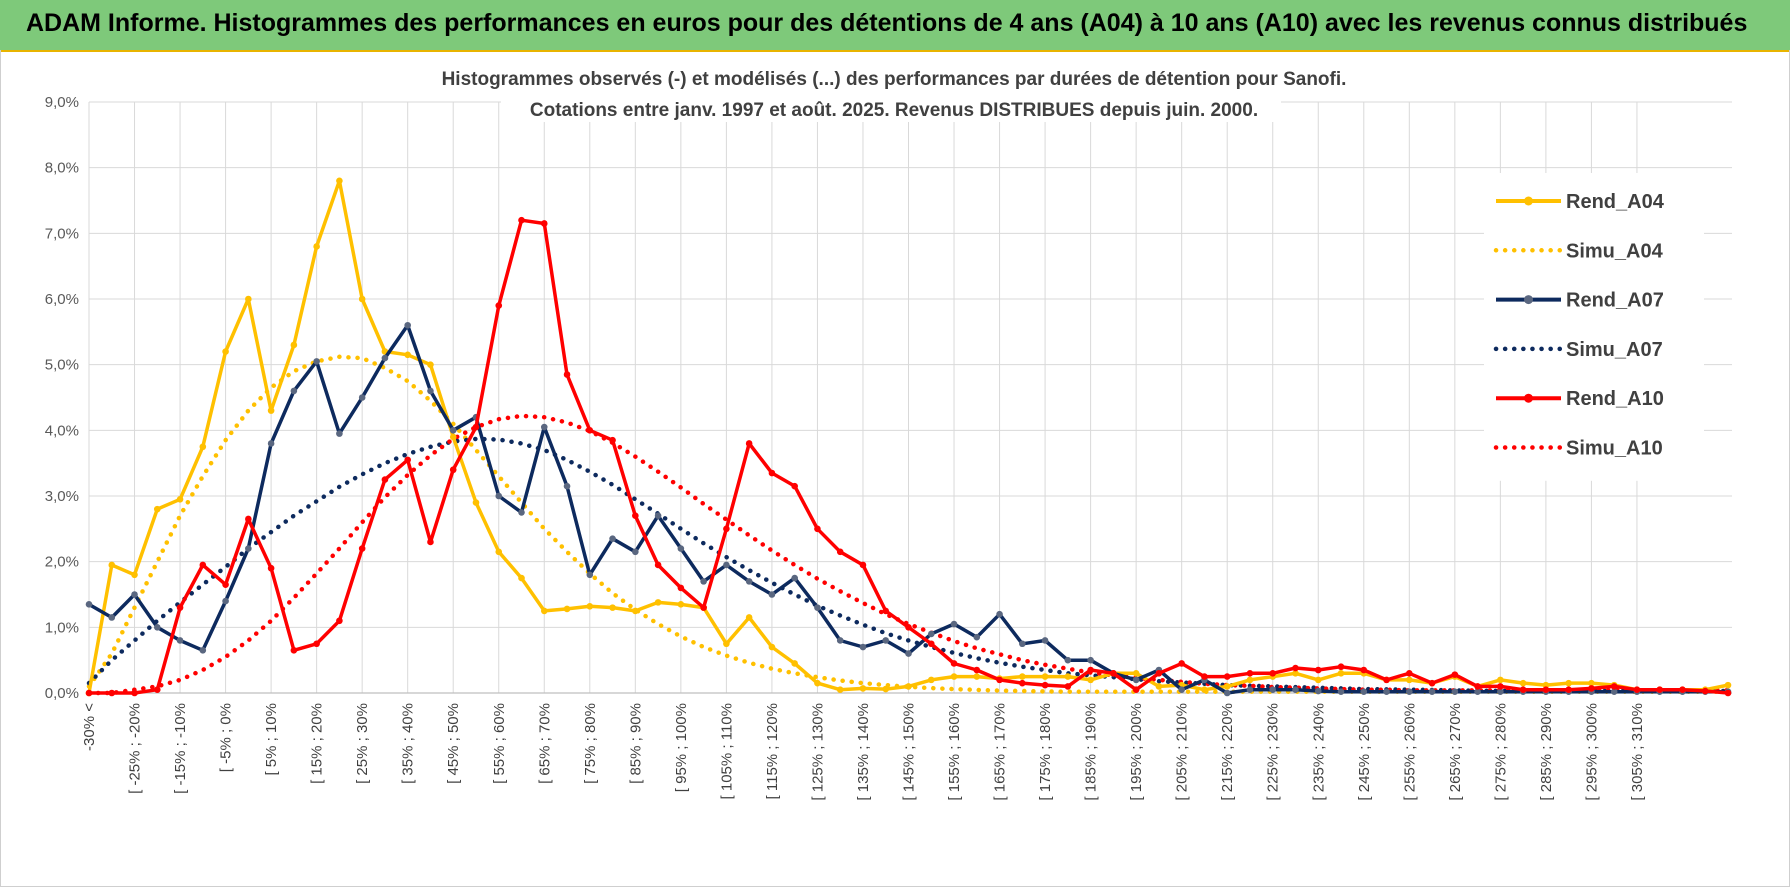  What do you see at coordinates (1615, 251) in the screenshot?
I see `legend-label: Simu_A04` at bounding box center [1615, 251].